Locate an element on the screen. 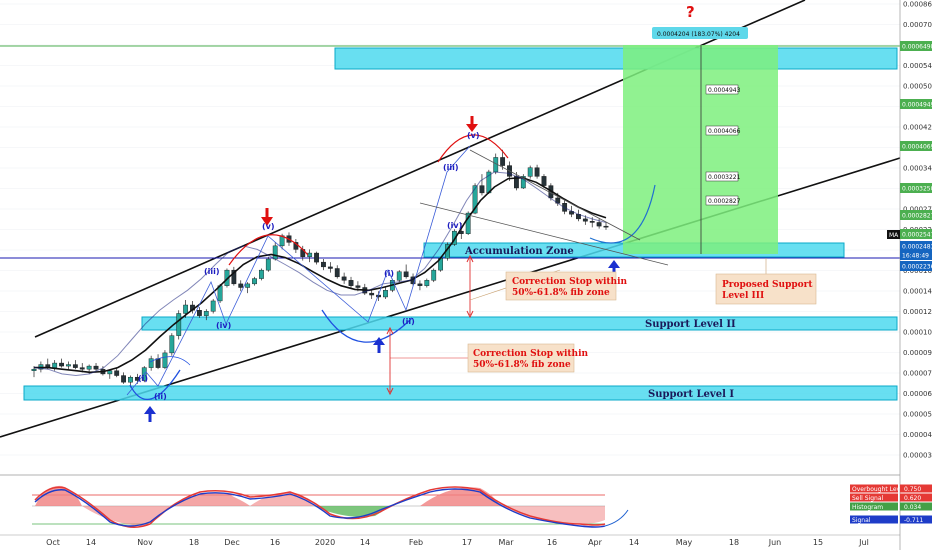 This screenshot has height=550, width=932. wave-label-2: (ii) is located at coordinates (160, 396).